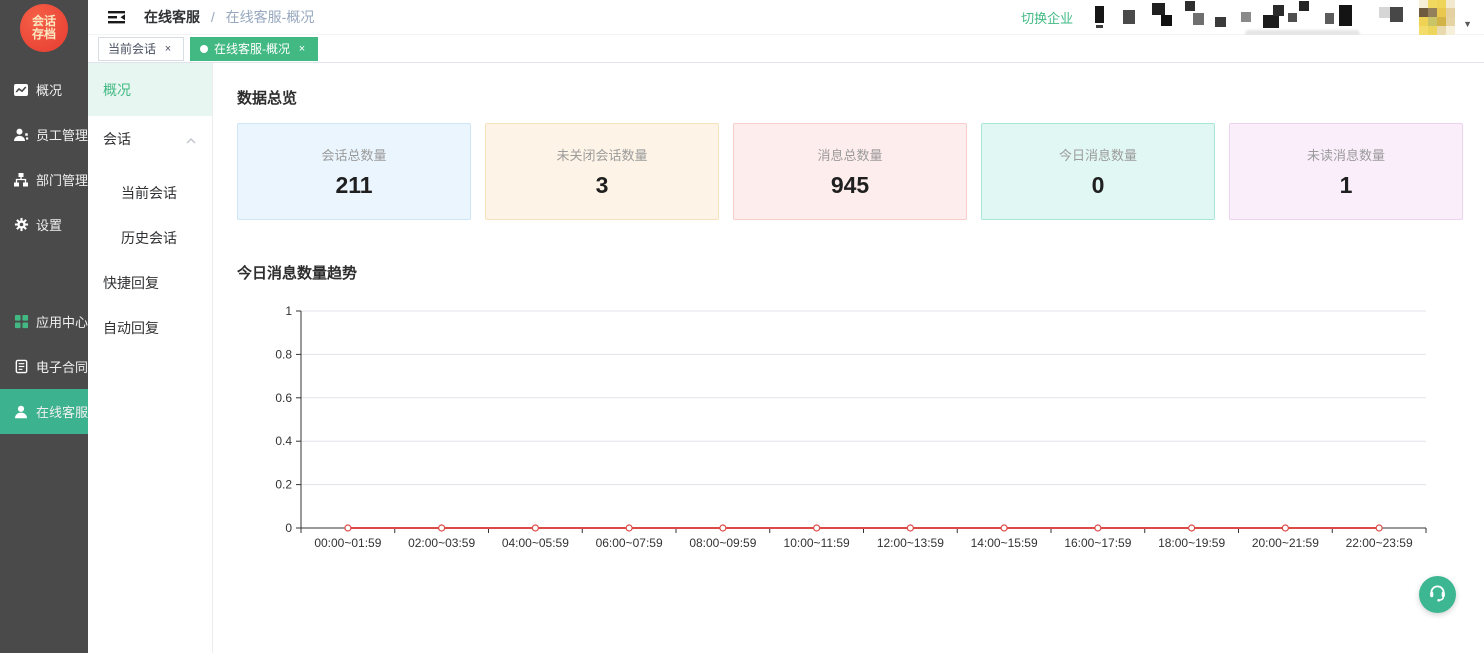 The height and width of the screenshot is (653, 1484). I want to click on svg-text: 0.4, so click(283, 441).